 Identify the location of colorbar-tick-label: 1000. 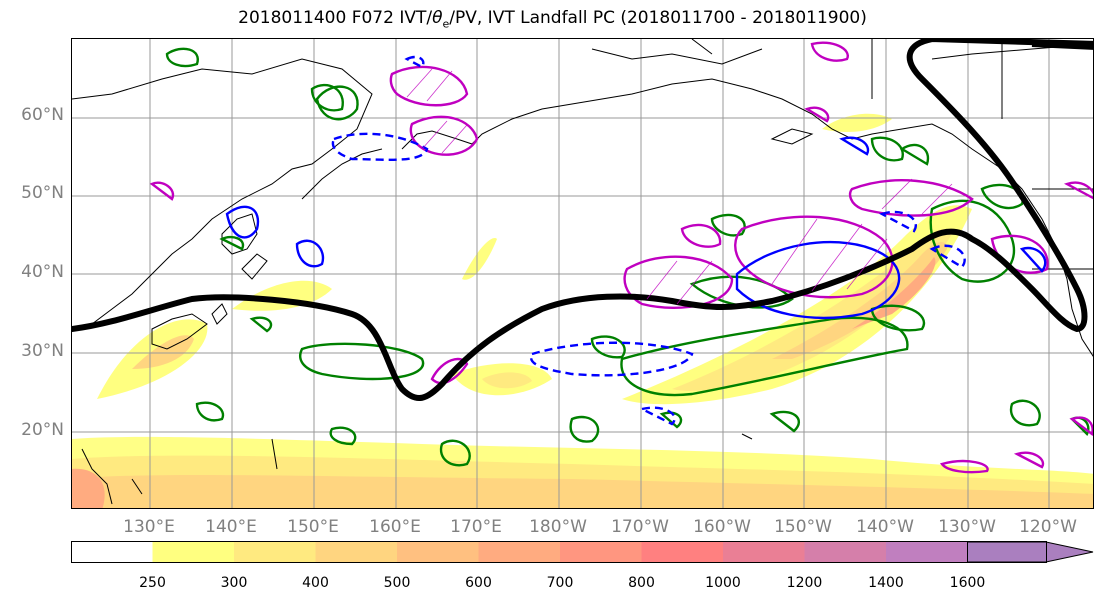
(723, 583).